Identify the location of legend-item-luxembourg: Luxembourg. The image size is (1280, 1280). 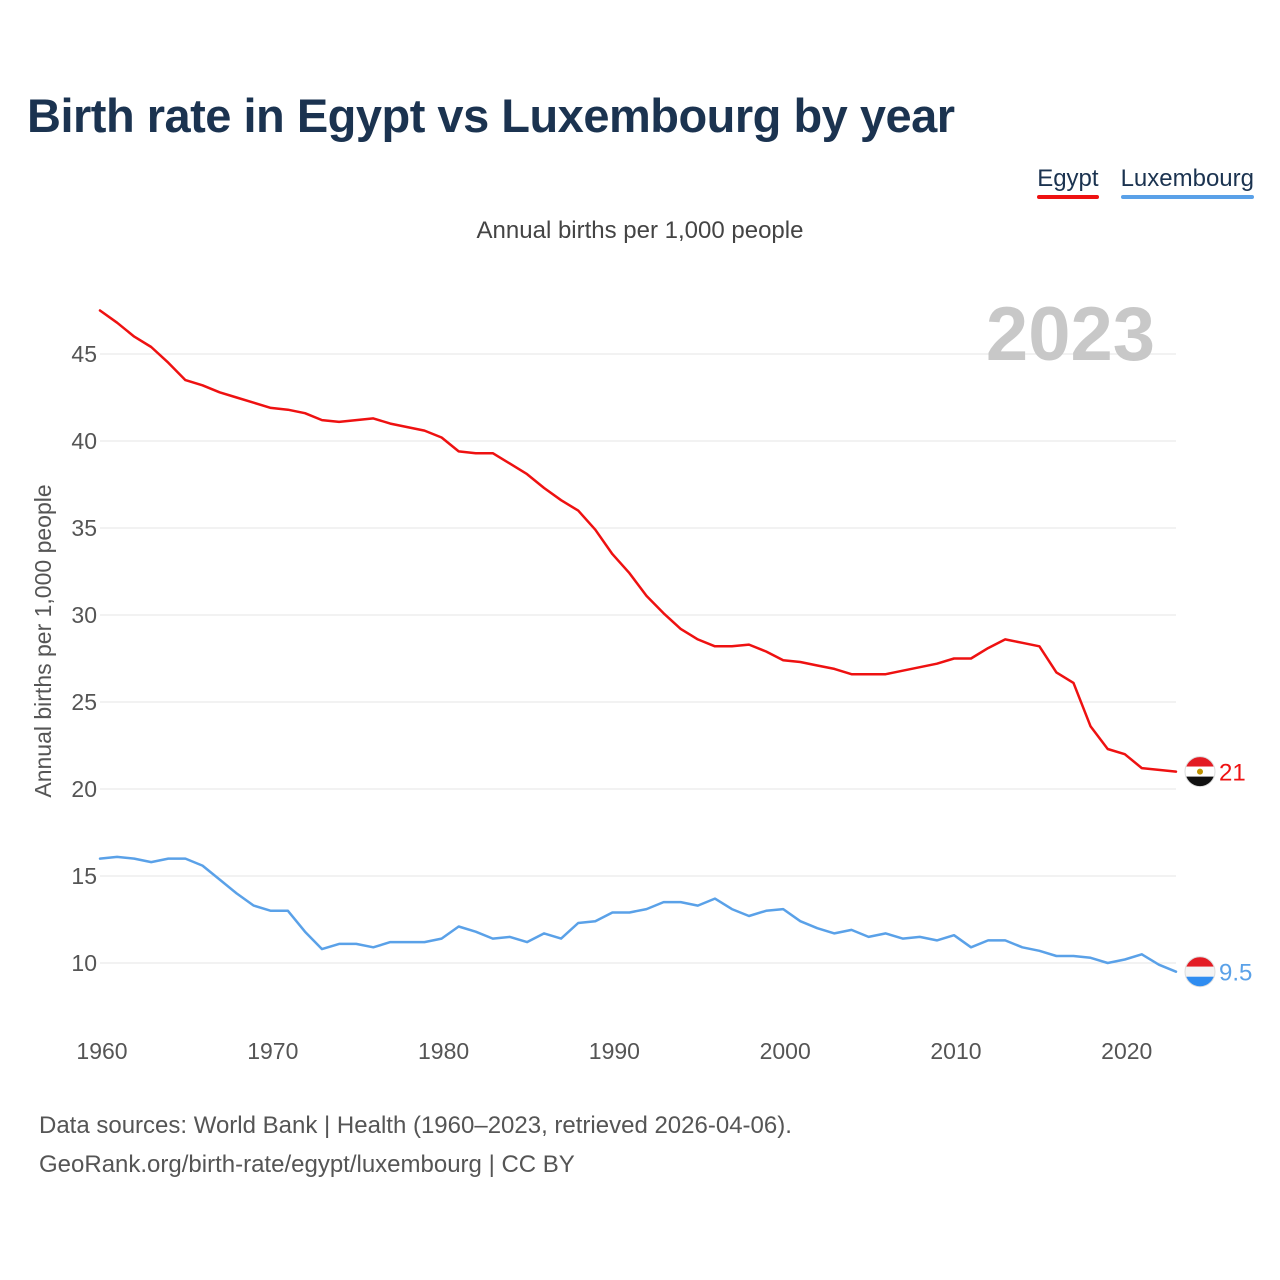
(1187, 182).